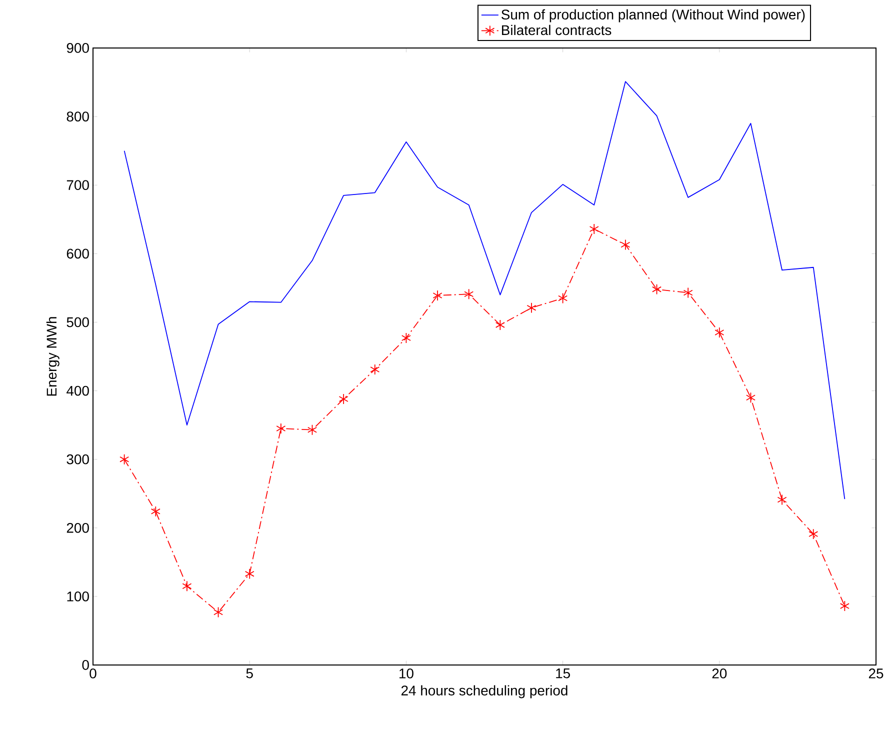 This screenshot has width=891, height=732. I want to click on y-tick-label: 100, so click(78, 596).